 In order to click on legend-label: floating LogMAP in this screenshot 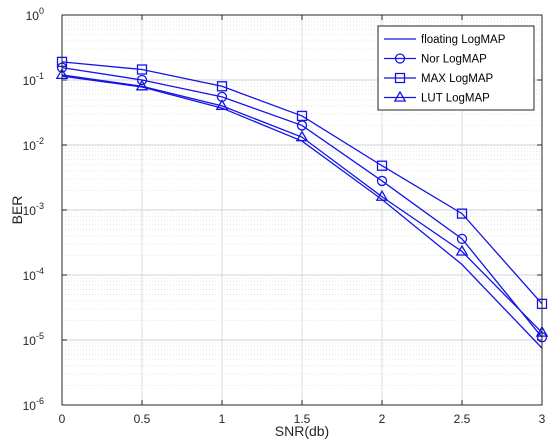, I will do `click(463, 40)`.